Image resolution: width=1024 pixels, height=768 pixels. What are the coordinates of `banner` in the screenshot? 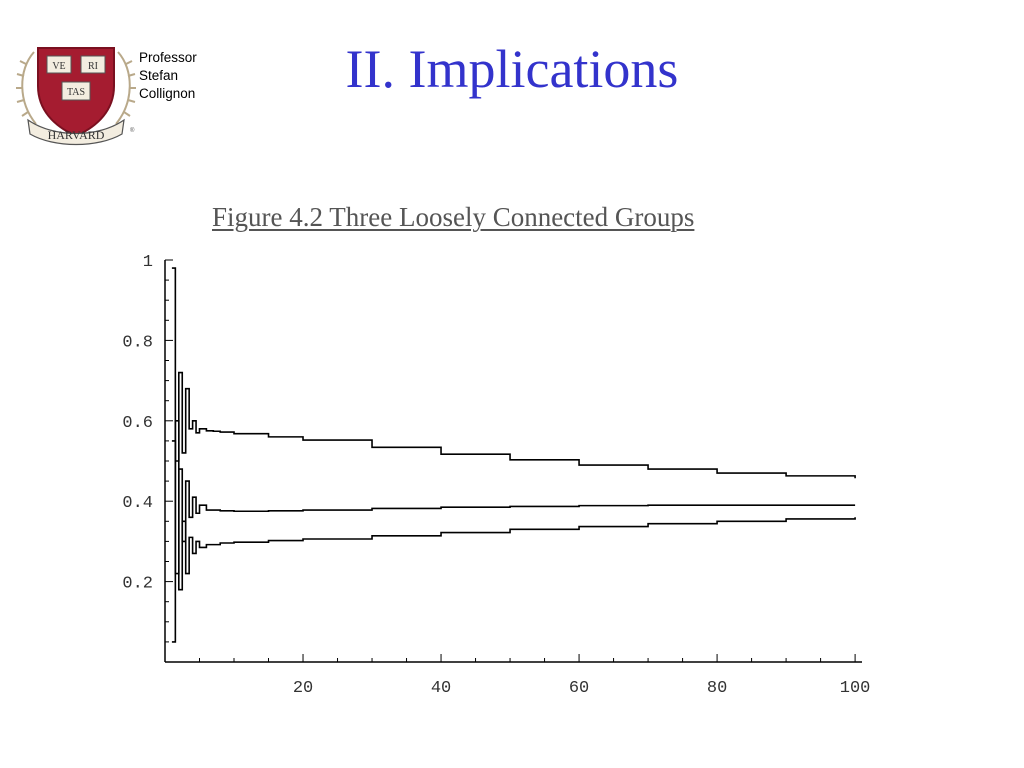 It's located at (76, 132).